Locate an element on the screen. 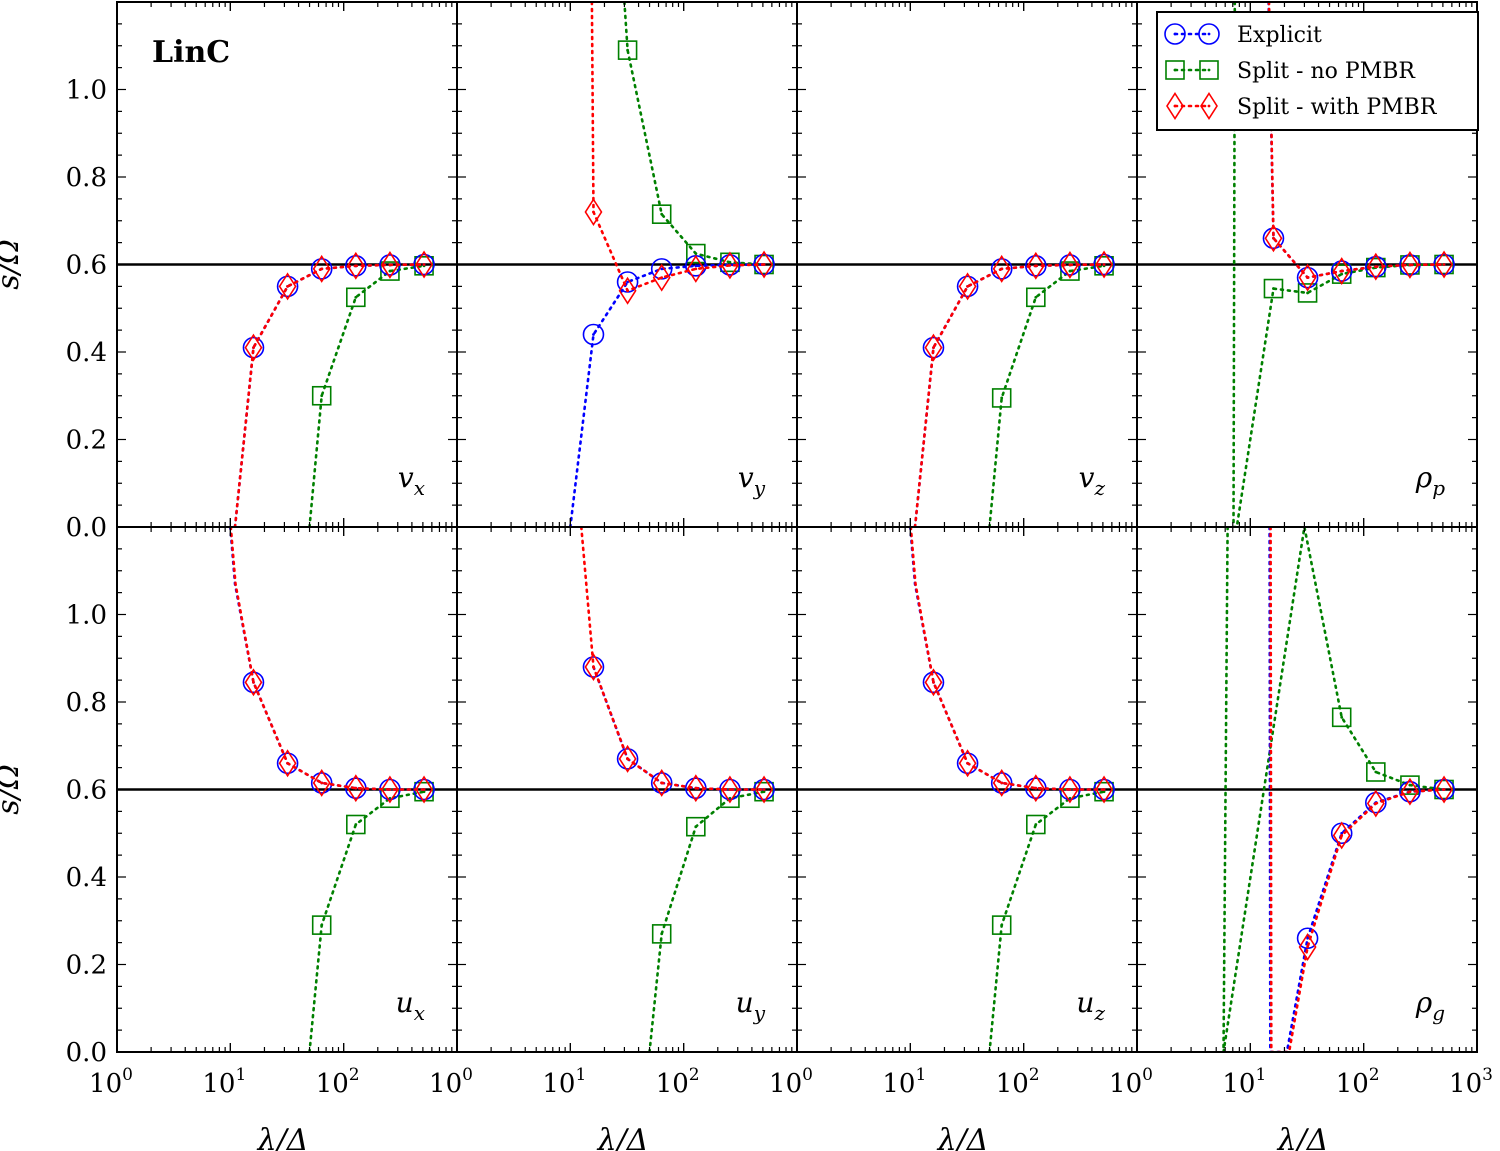 Image resolution: width=1500 pixels, height=1151 pixels. panel-vx: vx is located at coordinates (287, 264).